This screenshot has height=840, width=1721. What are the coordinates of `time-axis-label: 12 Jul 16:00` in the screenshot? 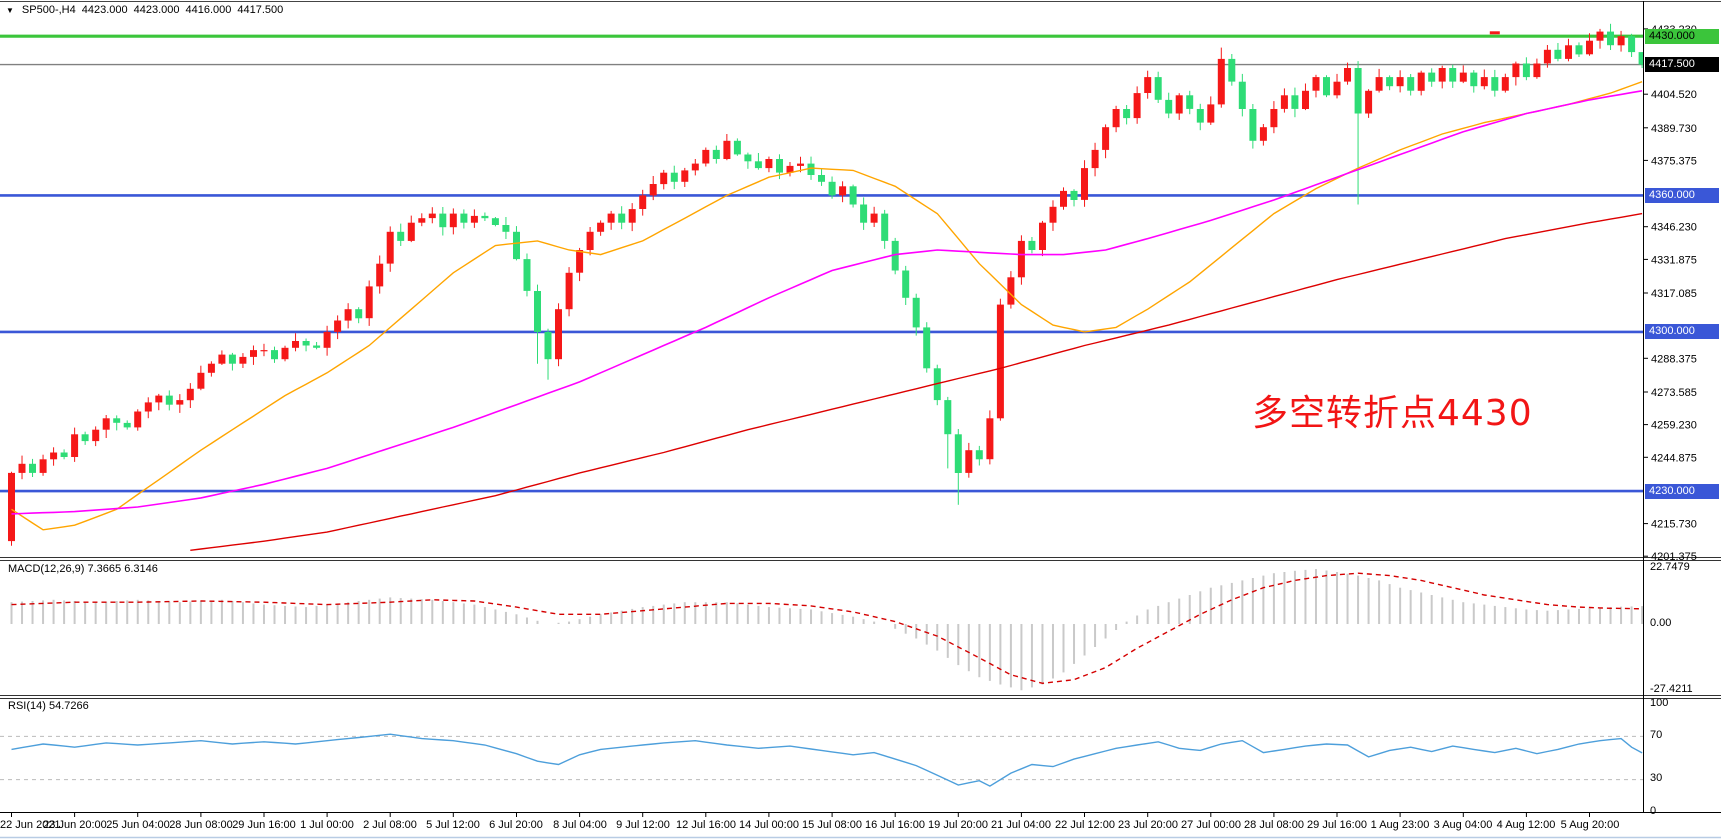 It's located at (706, 825).